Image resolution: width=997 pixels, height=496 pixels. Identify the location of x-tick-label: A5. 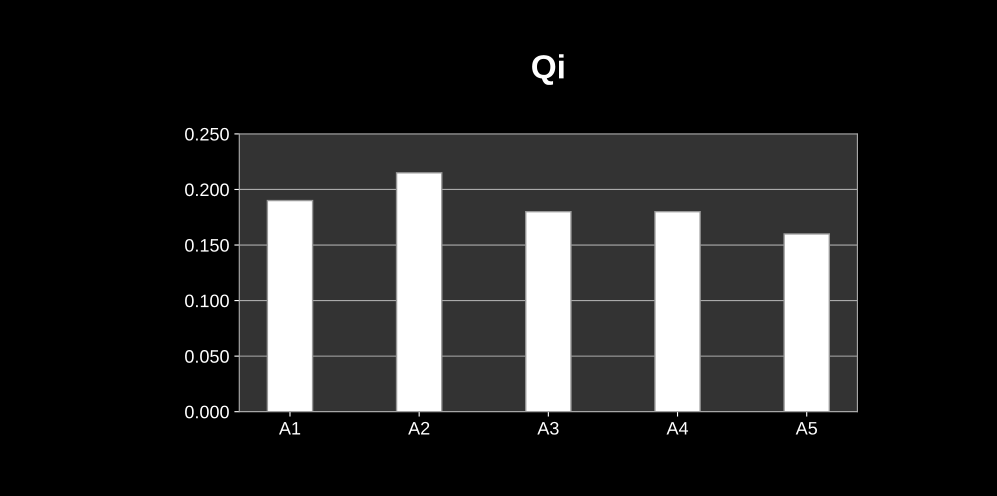
(806, 428).